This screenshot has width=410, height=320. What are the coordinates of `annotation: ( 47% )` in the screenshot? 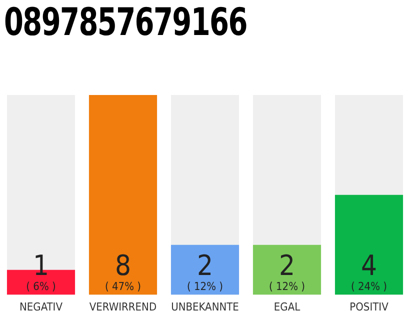 It's located at (123, 286).